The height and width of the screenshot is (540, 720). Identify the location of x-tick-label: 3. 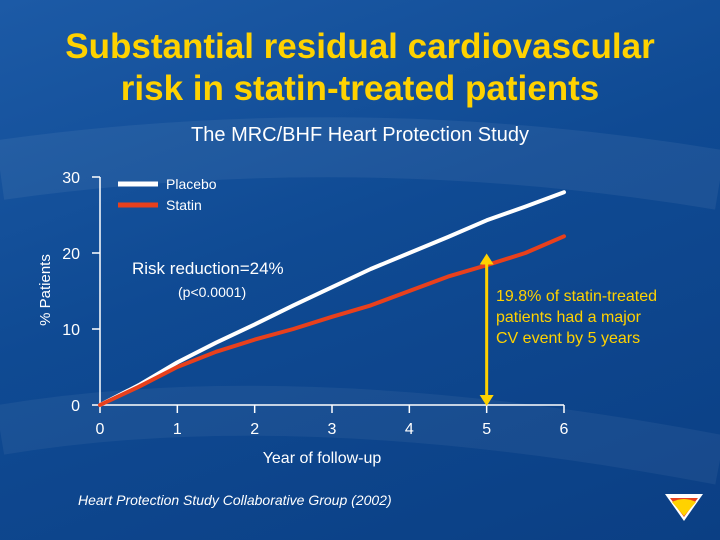
(332, 429).